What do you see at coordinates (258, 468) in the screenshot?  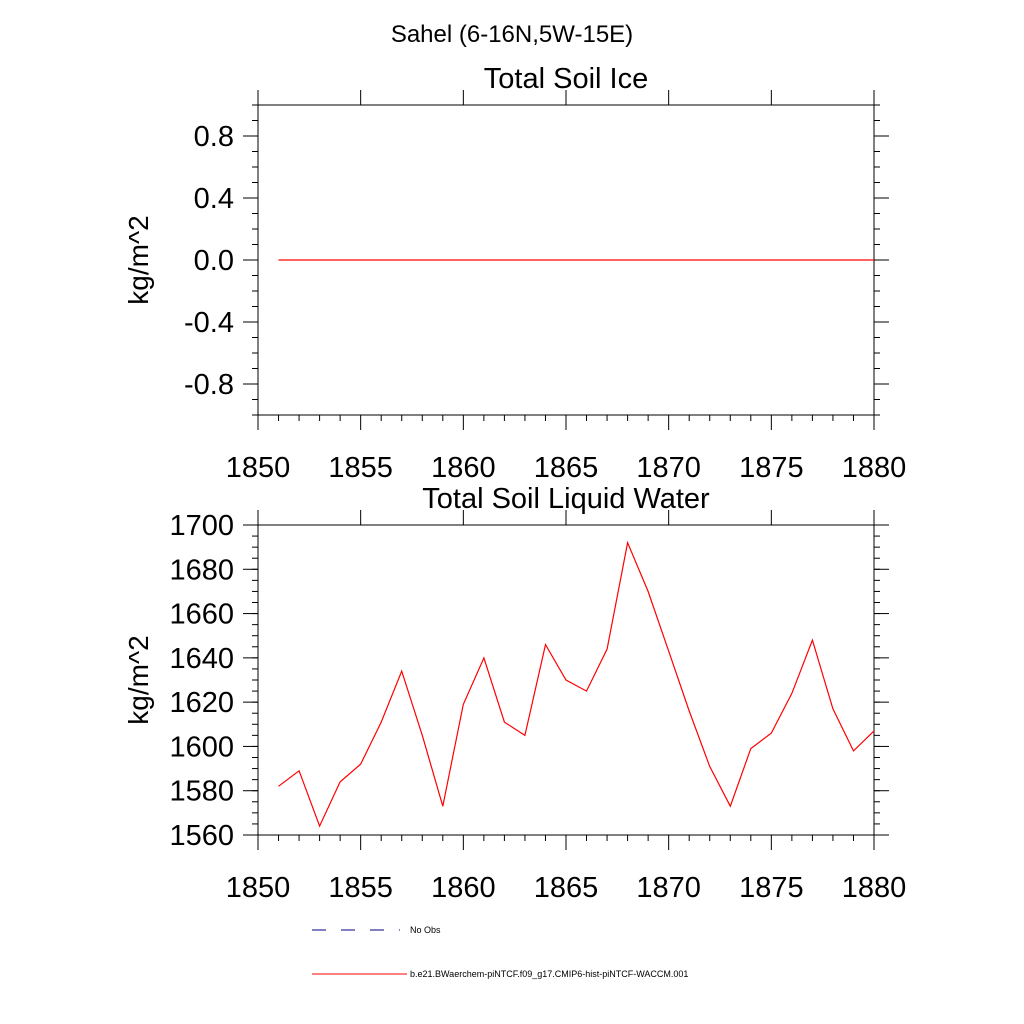 I see `x-tick-label-soil-ice: 1850` at bounding box center [258, 468].